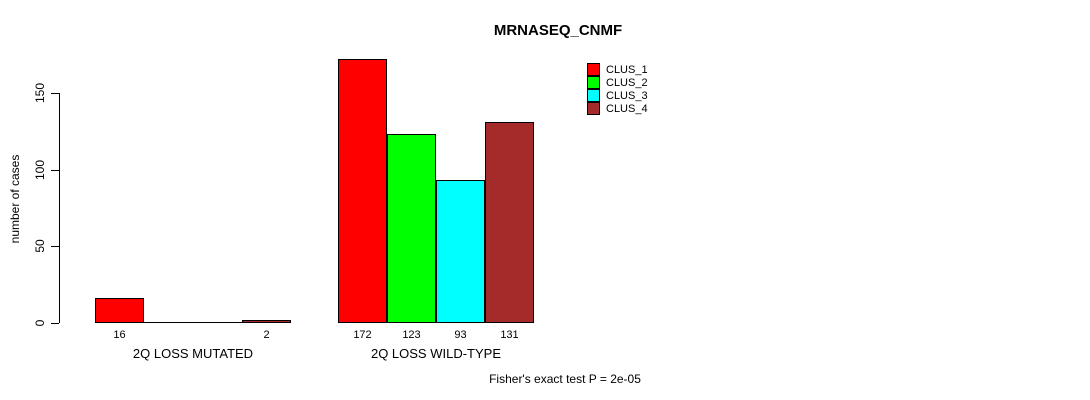  What do you see at coordinates (362, 191) in the screenshot?
I see `bar-clus-1-group2` at bounding box center [362, 191].